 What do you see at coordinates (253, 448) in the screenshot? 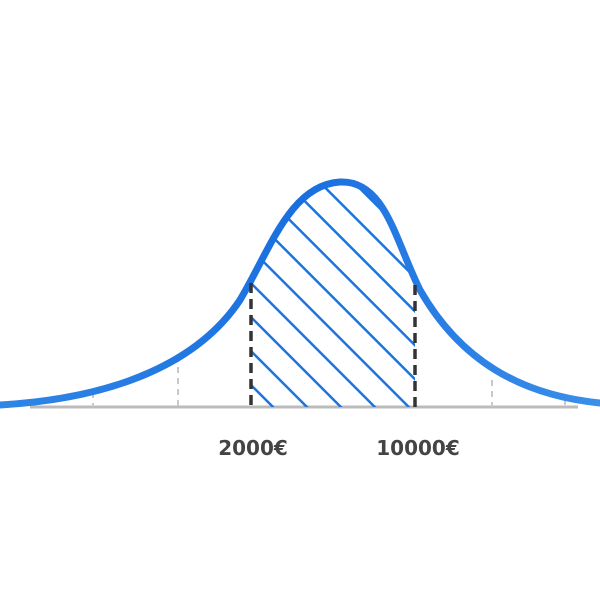
I see `marker-label: 2000€` at bounding box center [253, 448].